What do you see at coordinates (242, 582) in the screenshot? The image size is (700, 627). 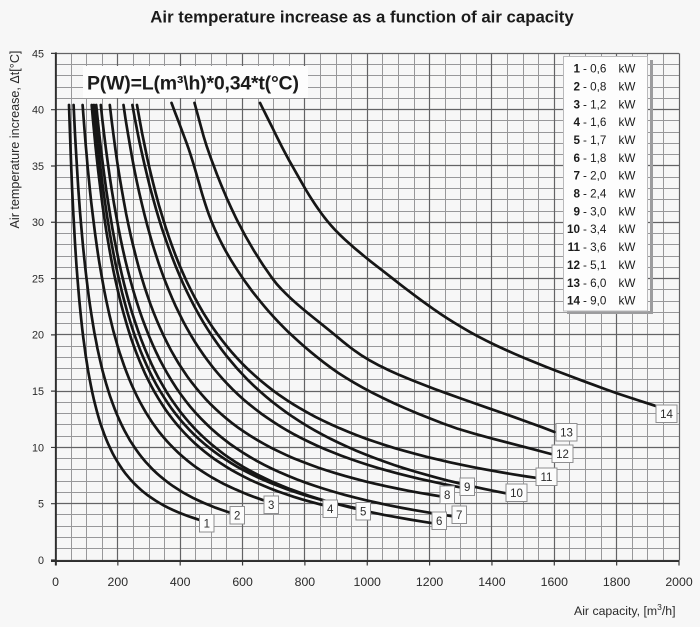 I see `svg-text: 600` at bounding box center [242, 582].